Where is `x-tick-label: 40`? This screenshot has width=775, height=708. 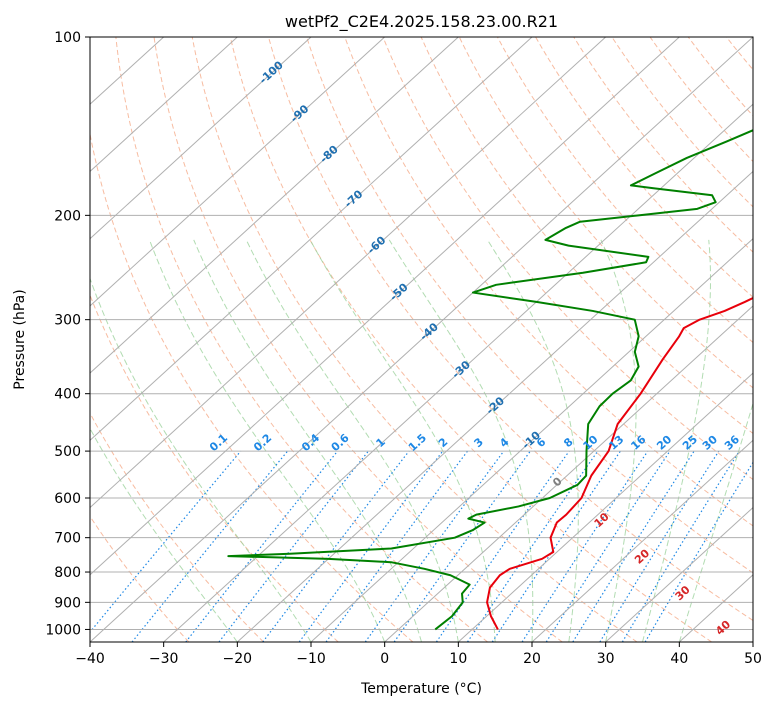
x-tick-label: 40 is located at coordinates (679, 659).